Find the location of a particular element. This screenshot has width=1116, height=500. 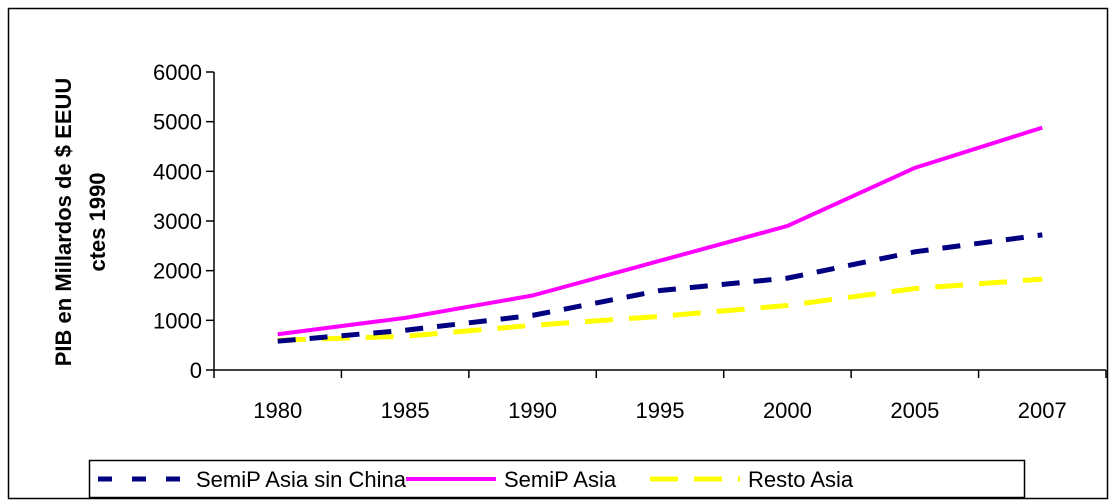

legend-label-1: SemiP Asia sin China is located at coordinates (301, 479).